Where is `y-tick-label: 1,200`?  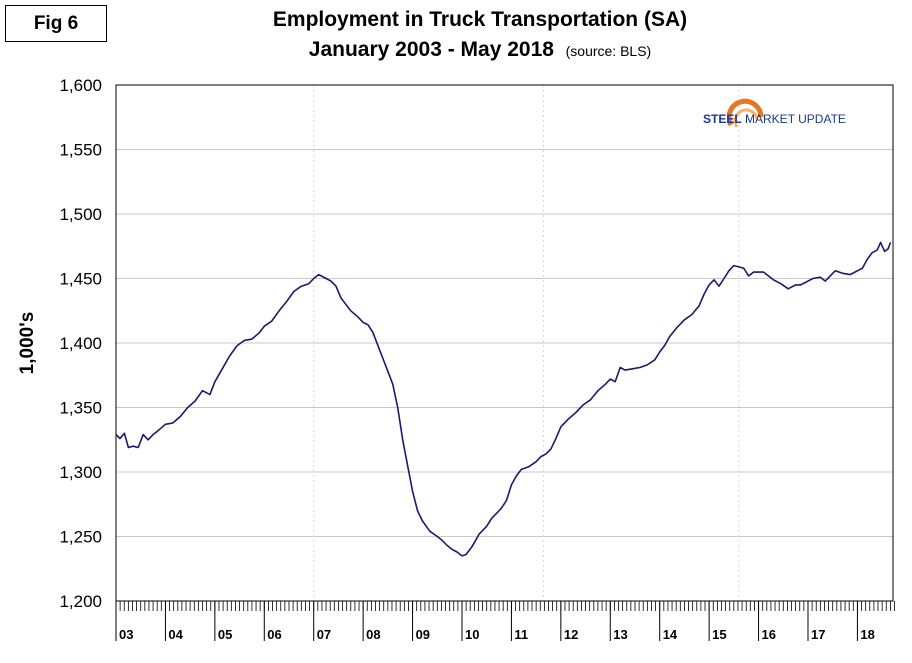 y-tick-label: 1,200 is located at coordinates (80, 601).